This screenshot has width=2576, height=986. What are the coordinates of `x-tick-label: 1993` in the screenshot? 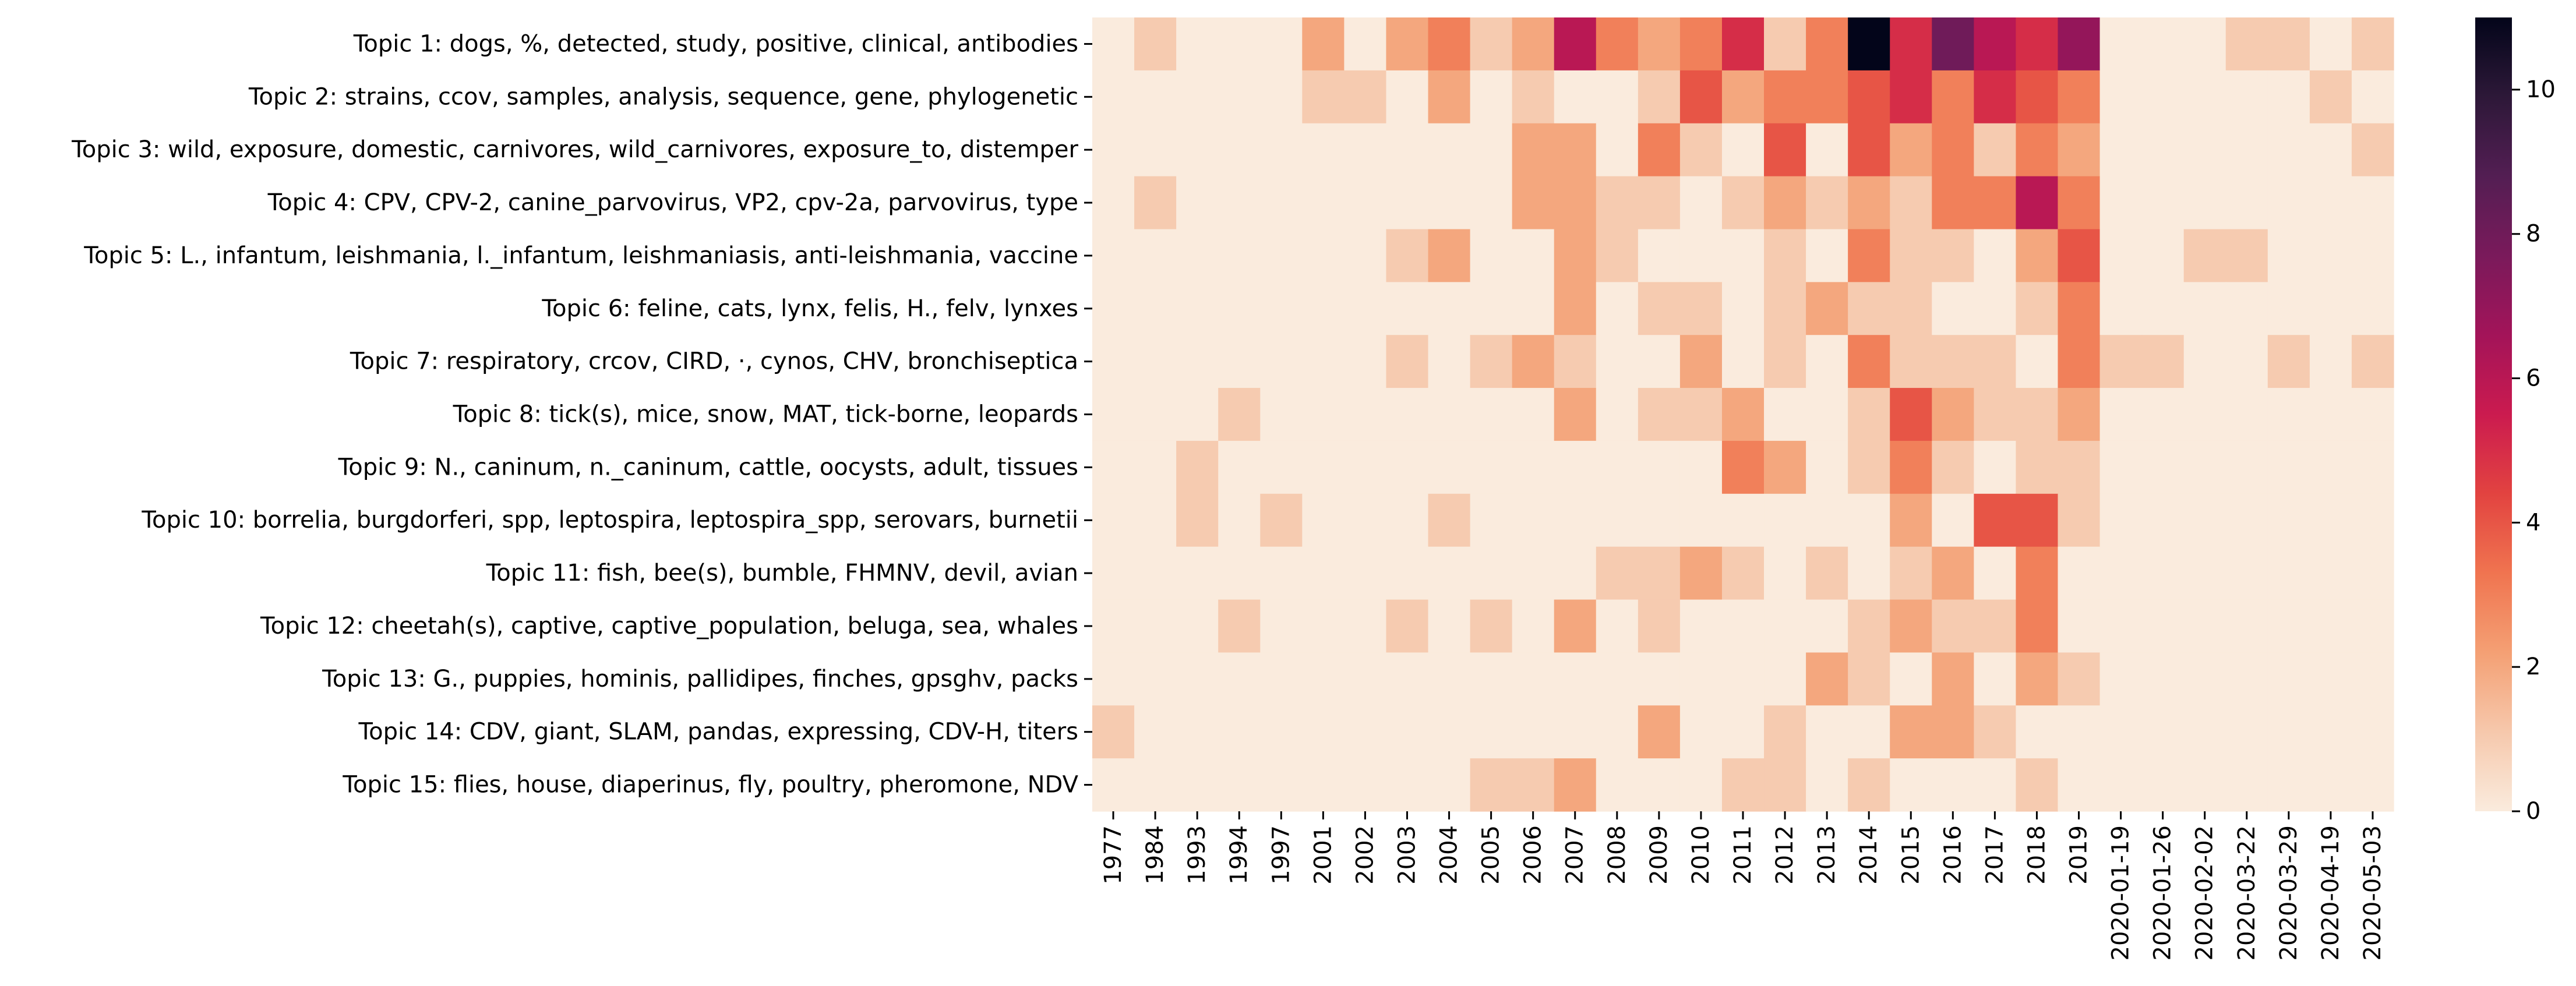 It's located at (1198, 855).